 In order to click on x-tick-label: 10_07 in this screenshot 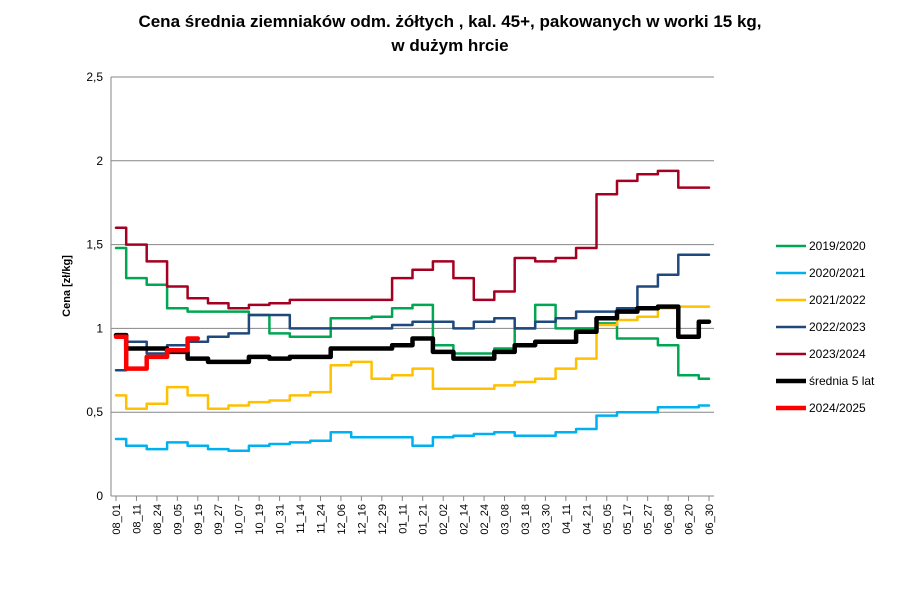, I will do `click(240, 519)`.